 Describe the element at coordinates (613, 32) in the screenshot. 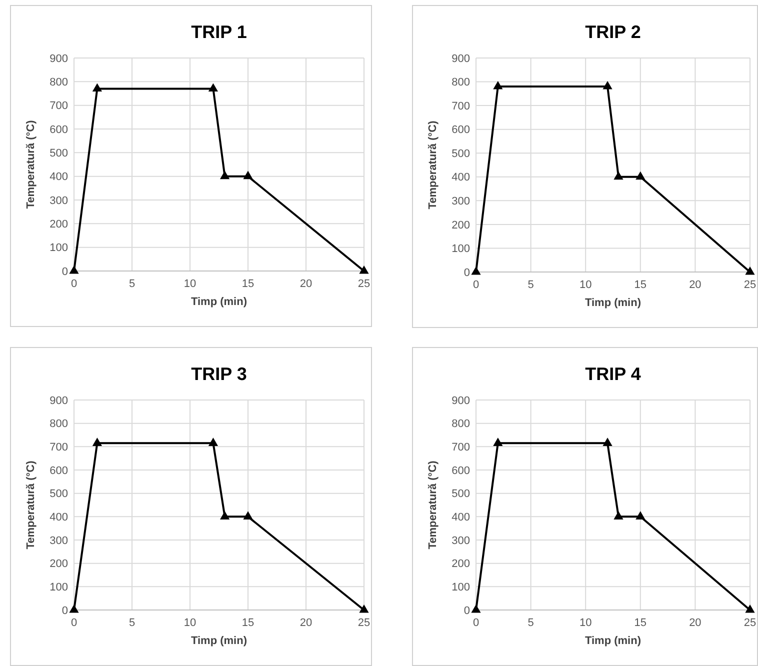

I see `chart-title: TRIP 2` at that location.